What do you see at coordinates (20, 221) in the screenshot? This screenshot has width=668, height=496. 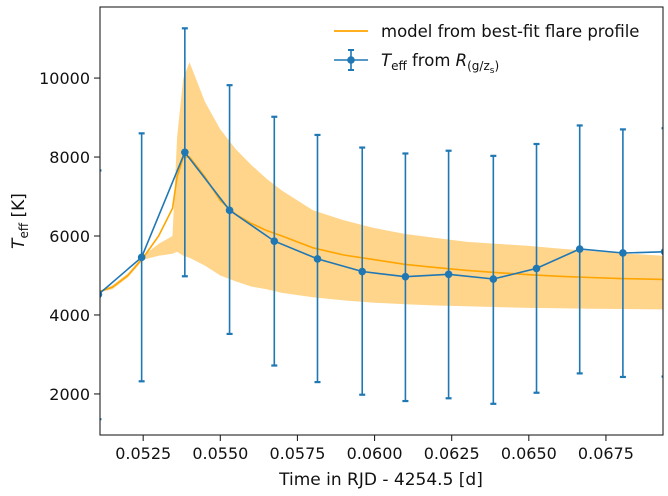 I see `y-axis-label: Teff [K]` at bounding box center [20, 221].